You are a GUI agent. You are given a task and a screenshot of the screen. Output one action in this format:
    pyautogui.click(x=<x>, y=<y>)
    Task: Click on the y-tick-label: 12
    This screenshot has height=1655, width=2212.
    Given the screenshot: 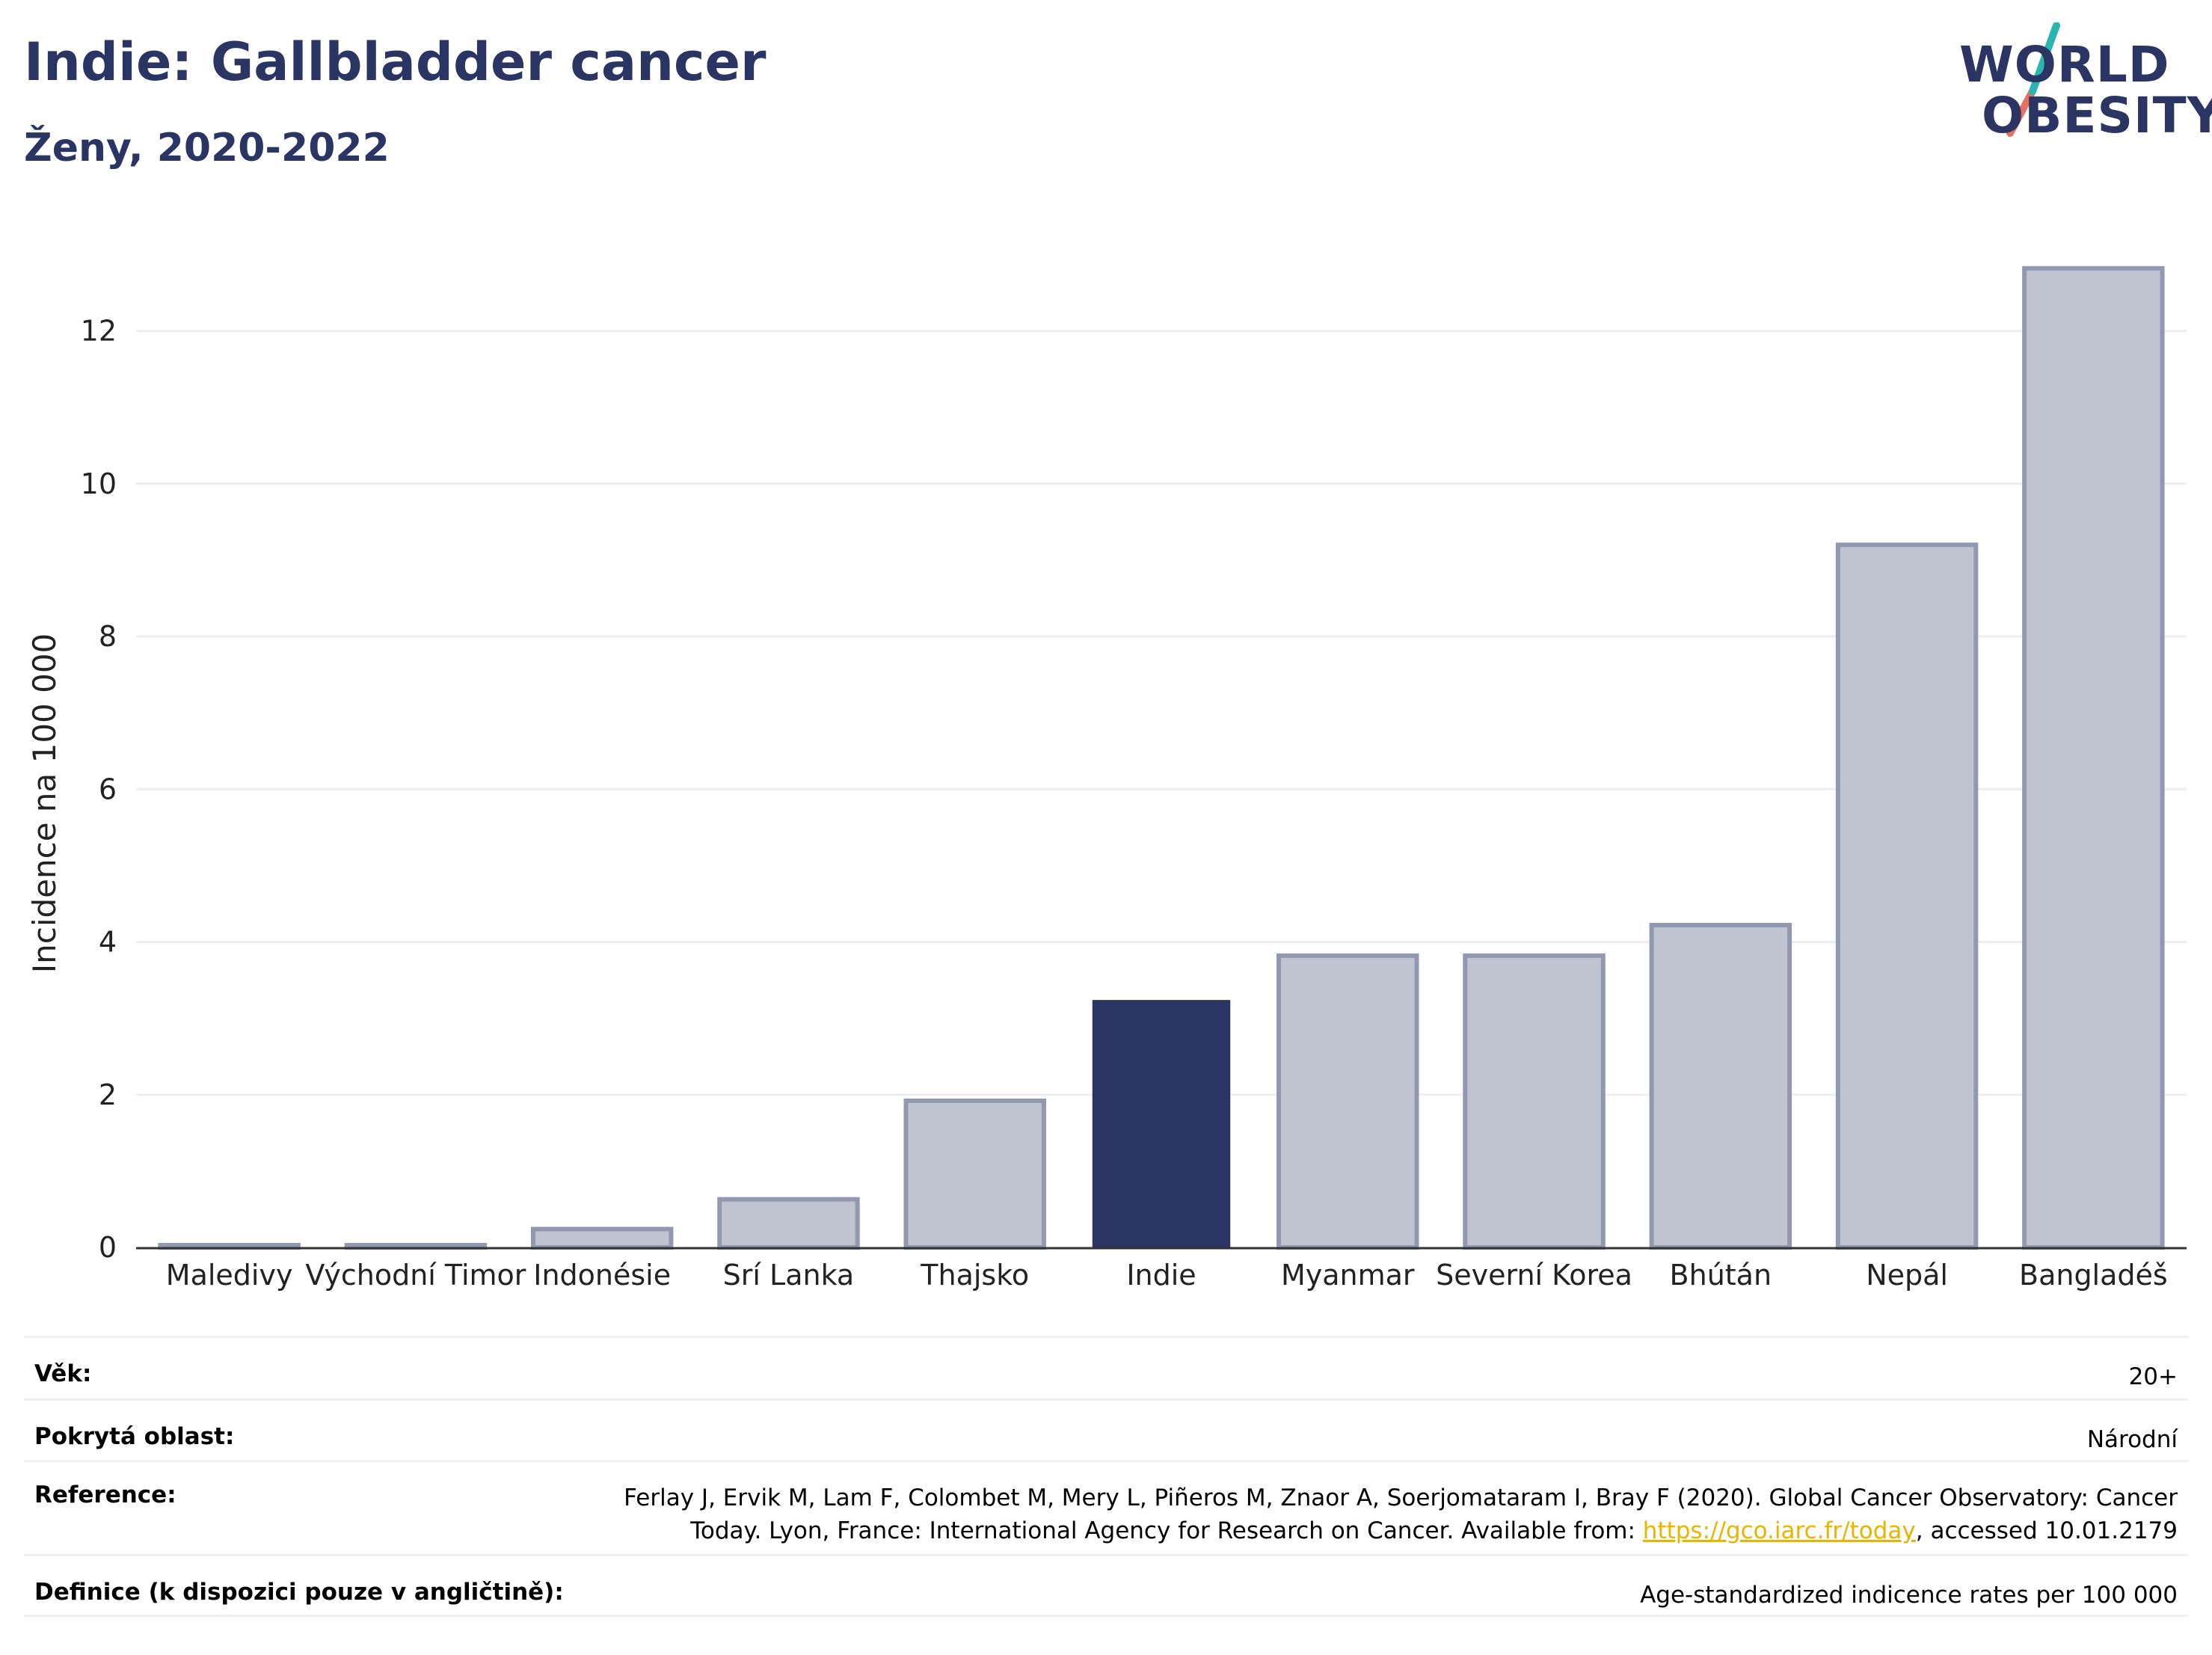 What is the action you would take?
    pyautogui.click(x=99, y=331)
    